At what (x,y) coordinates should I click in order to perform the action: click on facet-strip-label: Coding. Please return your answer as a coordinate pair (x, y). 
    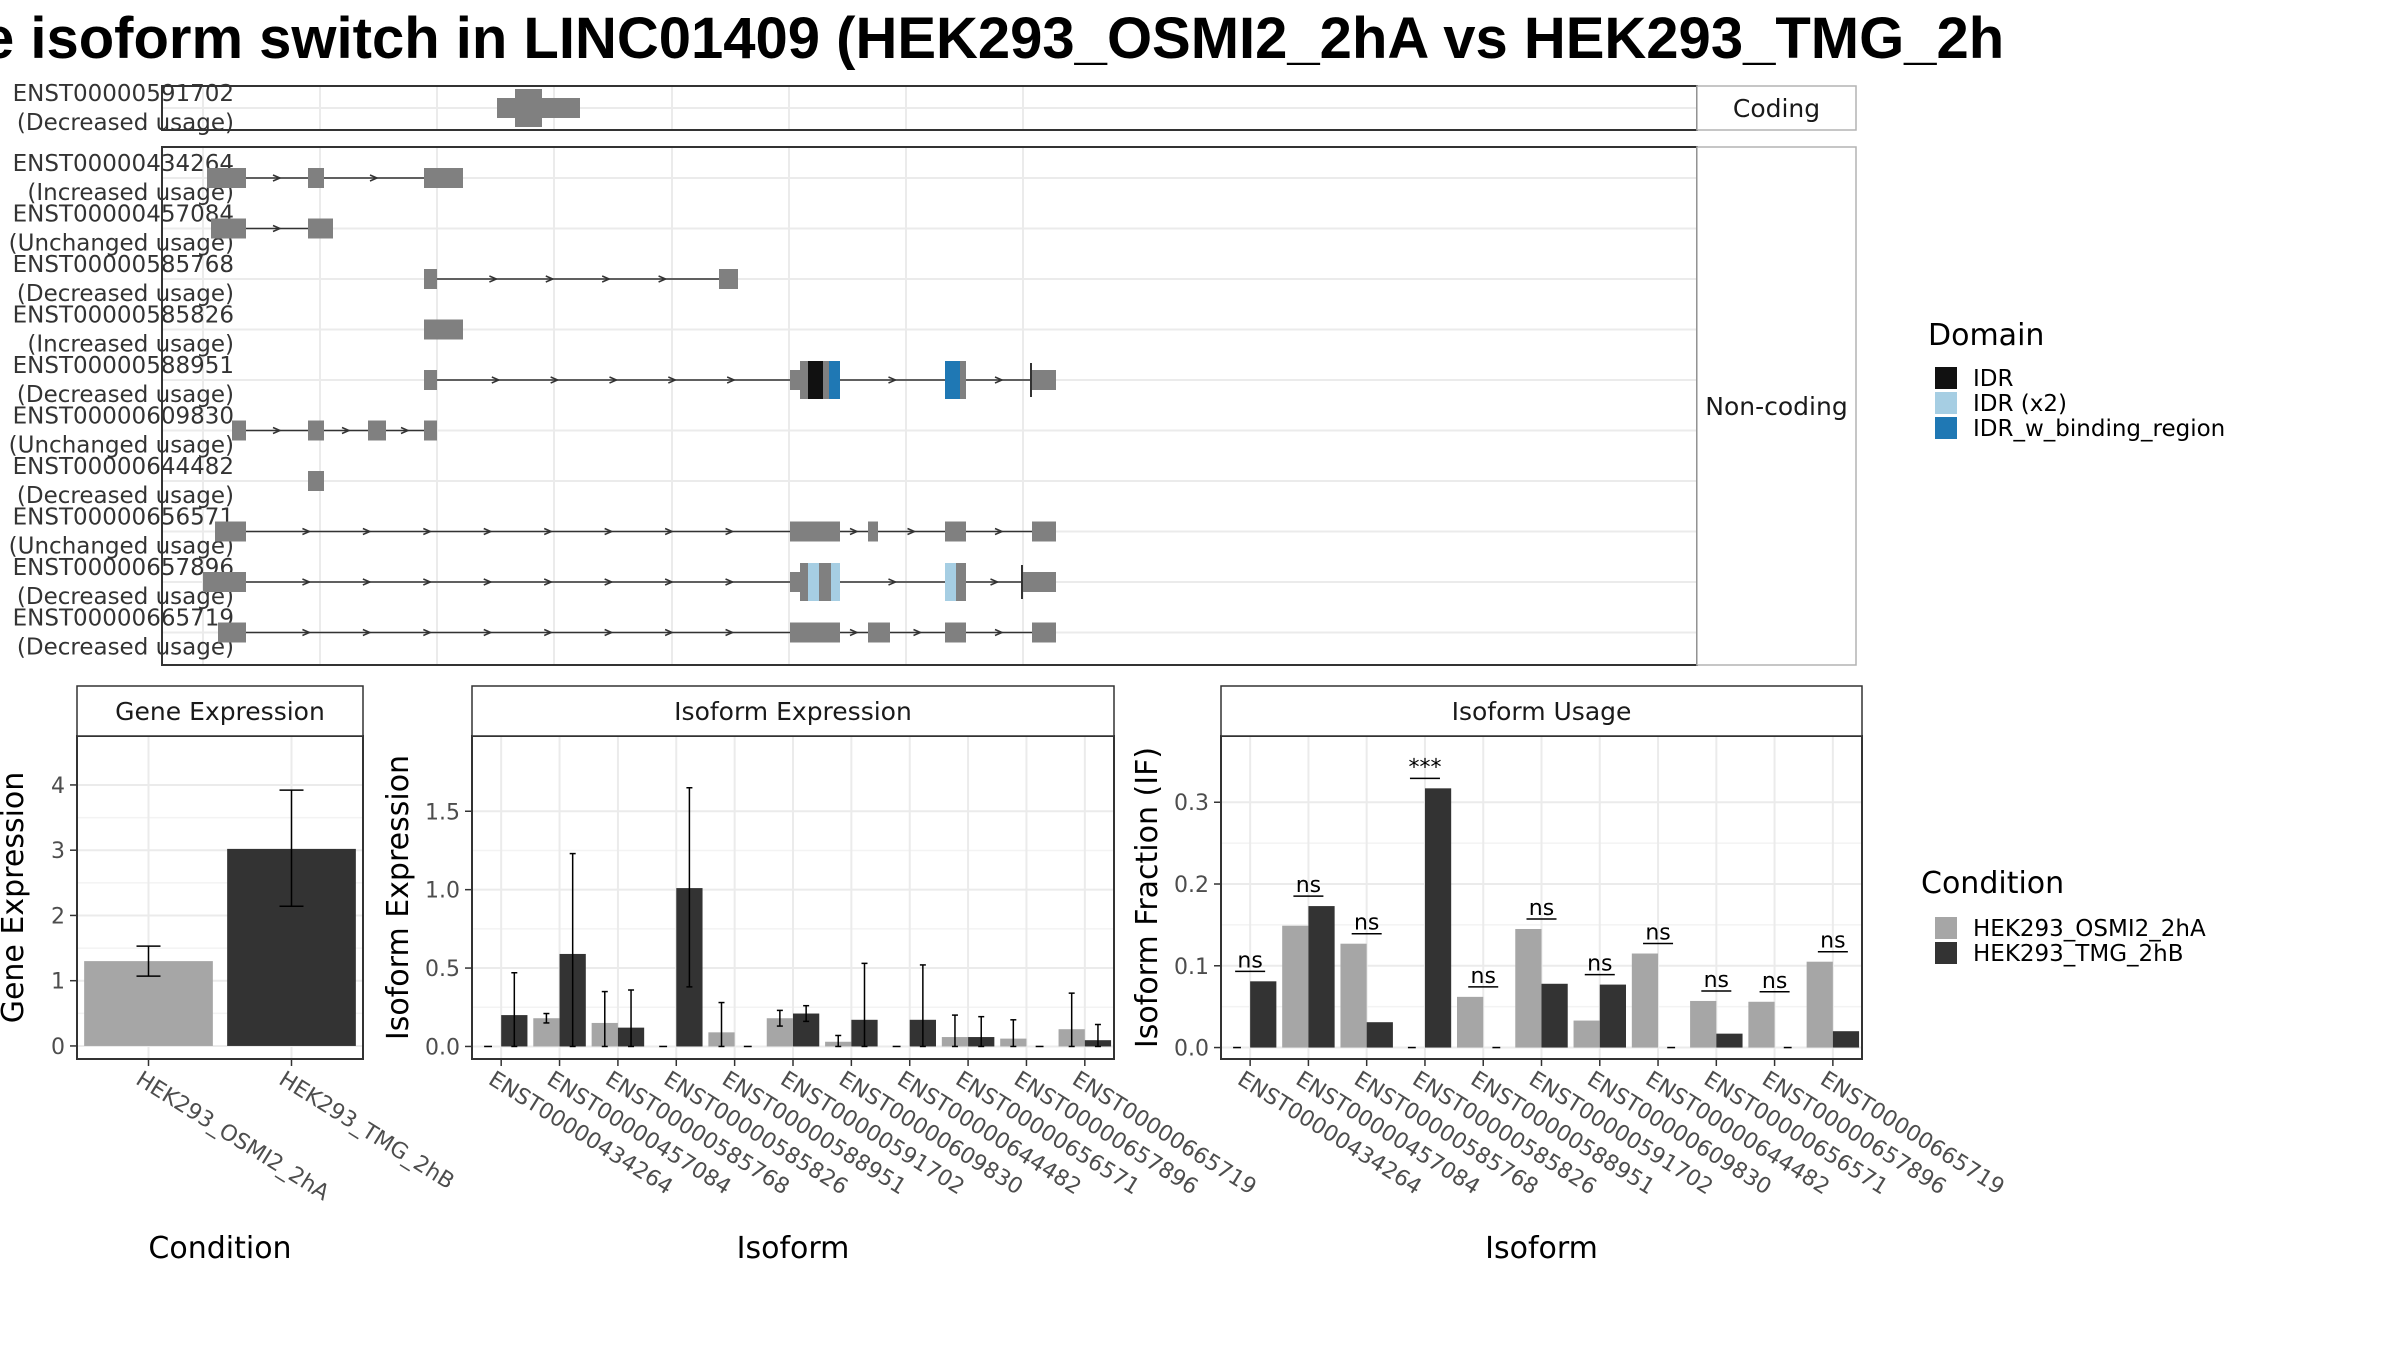
    Looking at the image, I should click on (1776, 108).